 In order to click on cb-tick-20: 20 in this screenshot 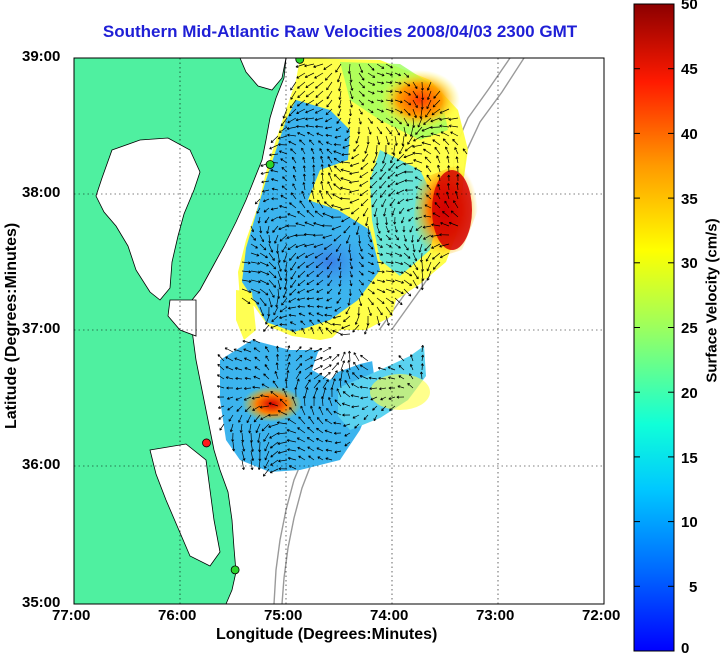, I will do `click(689, 393)`.